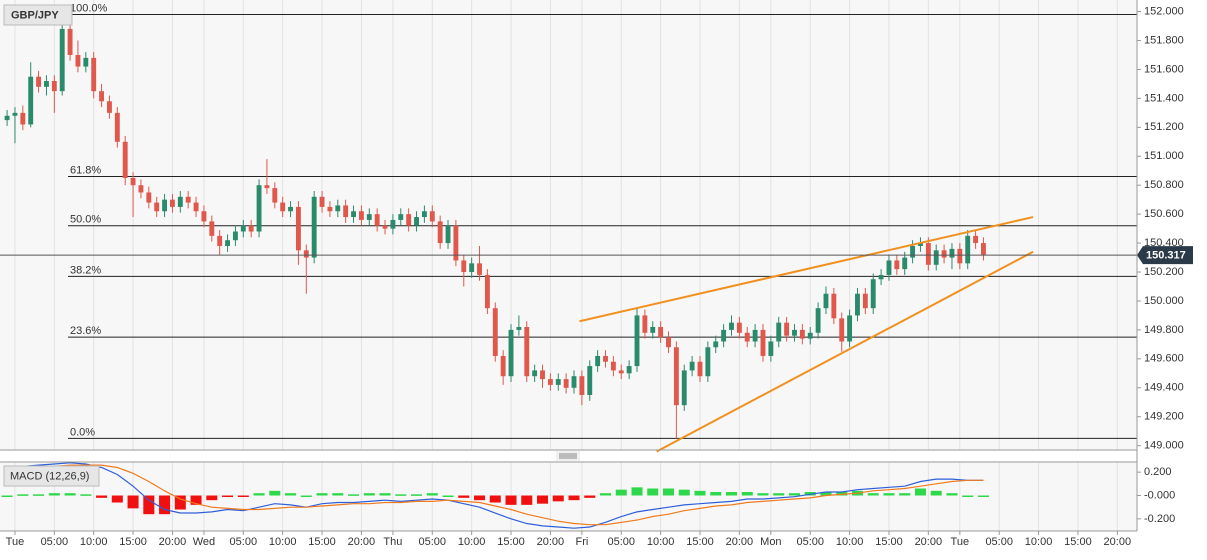  Describe the element at coordinates (1164, 388) in the screenshot. I see `y-tick-label: 149.400` at that location.